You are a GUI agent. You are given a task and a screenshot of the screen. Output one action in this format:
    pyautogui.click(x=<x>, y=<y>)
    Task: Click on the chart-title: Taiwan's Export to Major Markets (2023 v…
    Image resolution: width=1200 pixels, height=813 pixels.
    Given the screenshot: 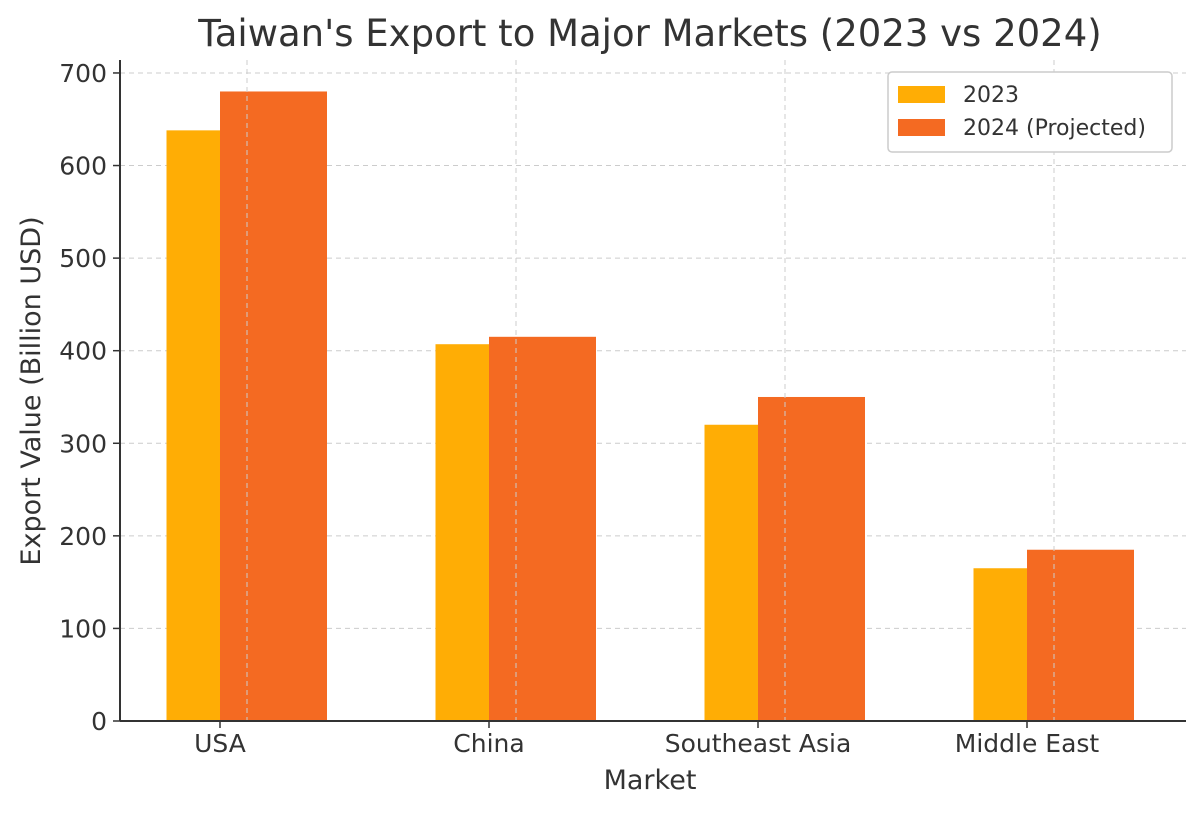 What is the action you would take?
    pyautogui.click(x=649, y=33)
    